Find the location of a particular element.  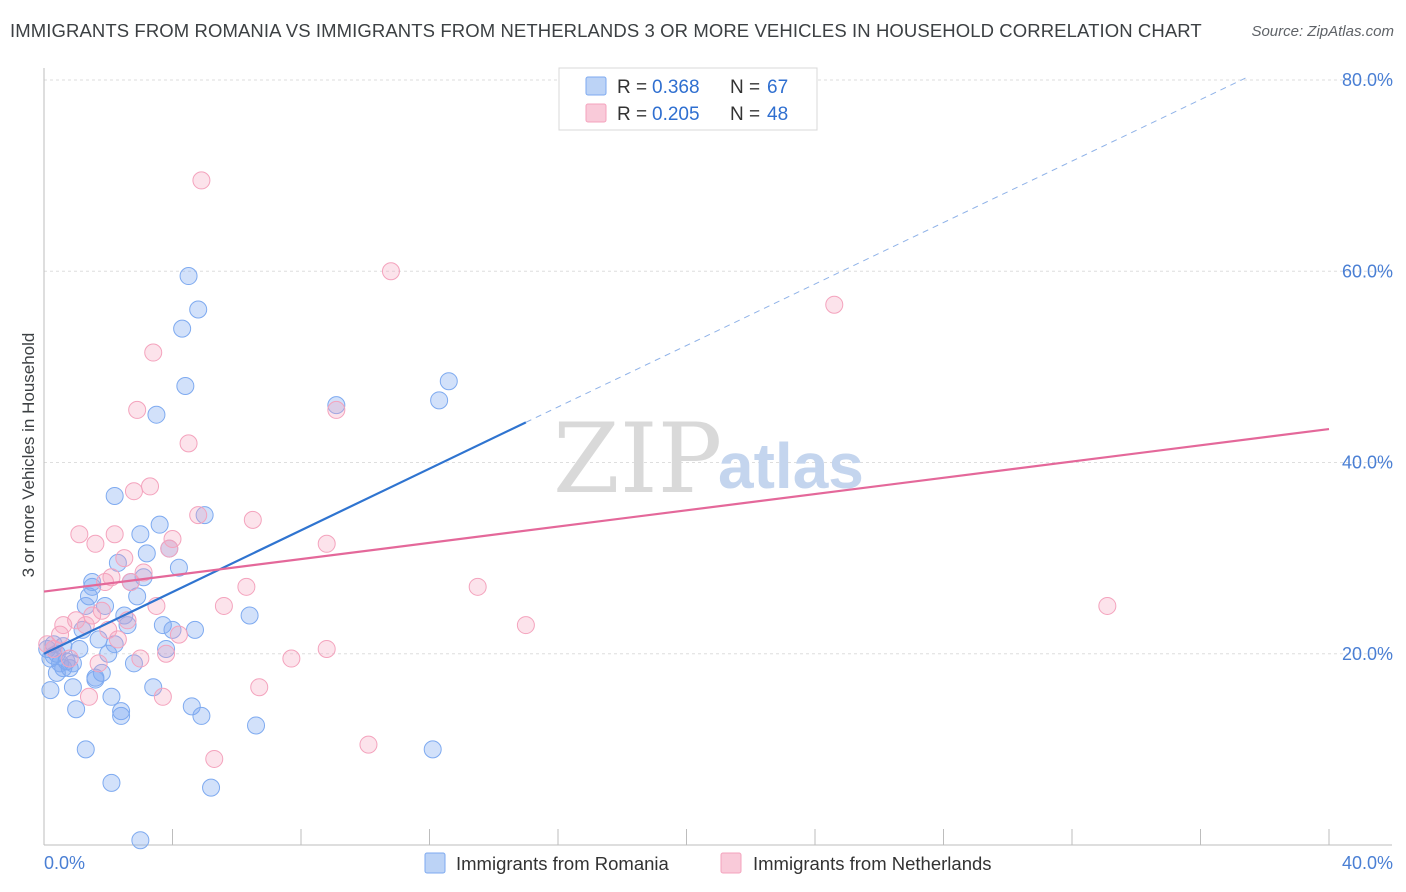

series-legend-label-netherlands: Immigrants from Netherlands is located at coordinates (872, 863).